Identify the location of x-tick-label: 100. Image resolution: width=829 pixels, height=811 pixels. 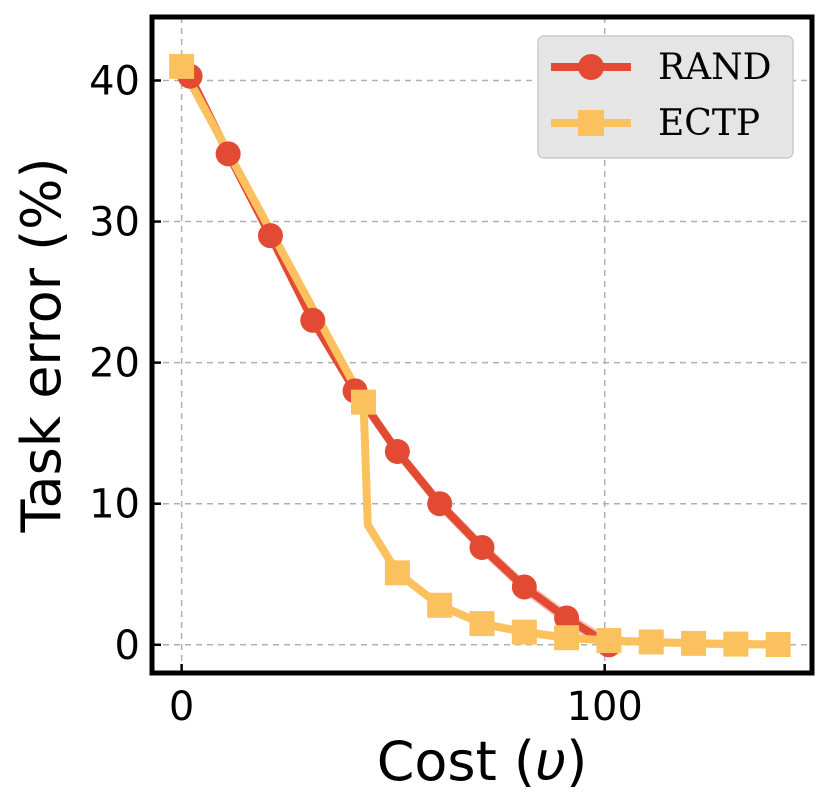
(605, 707).